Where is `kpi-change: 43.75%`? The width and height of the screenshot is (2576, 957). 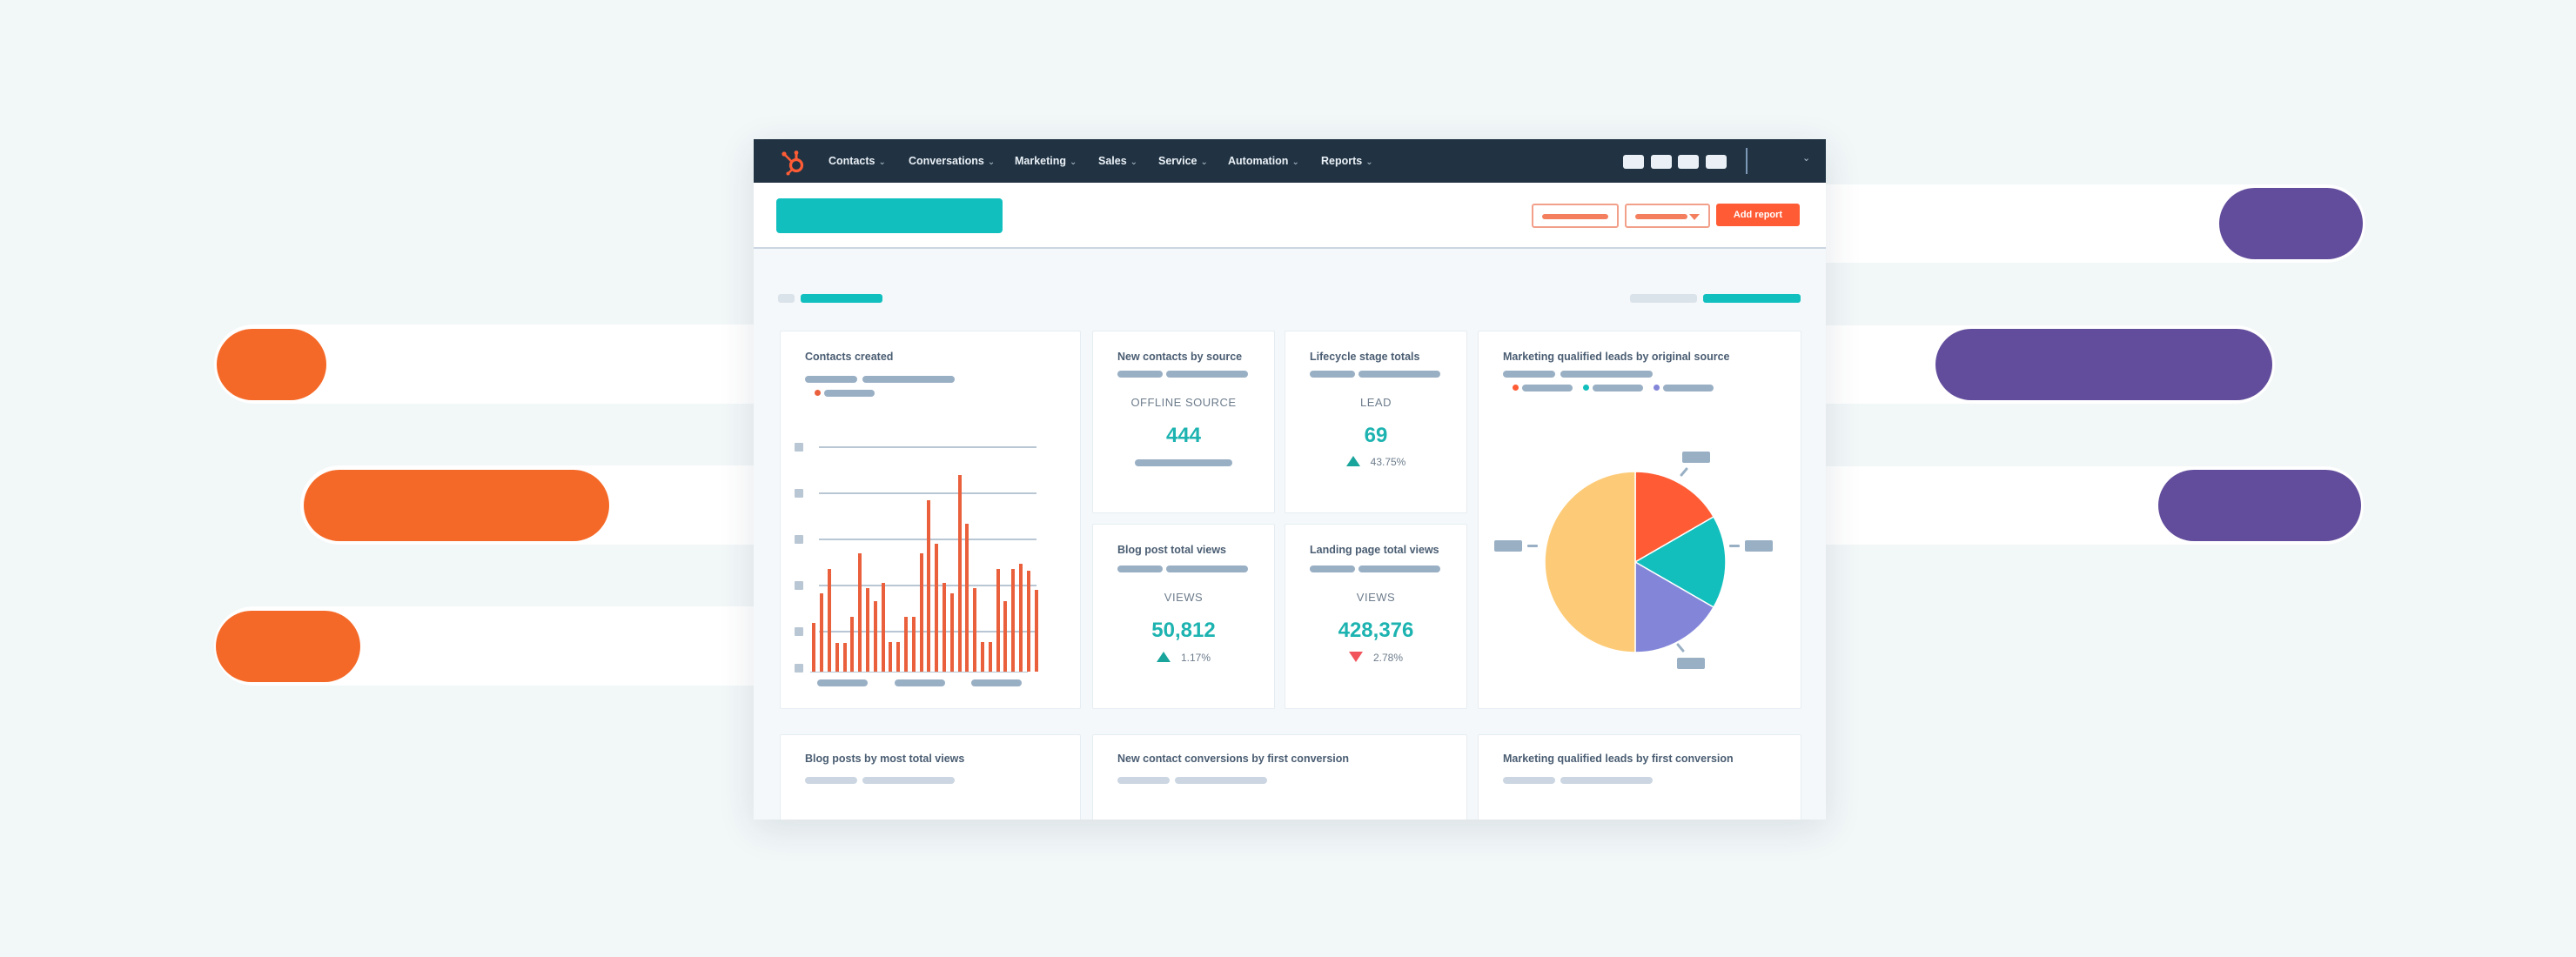
kpi-change: 43.75% is located at coordinates (1376, 462).